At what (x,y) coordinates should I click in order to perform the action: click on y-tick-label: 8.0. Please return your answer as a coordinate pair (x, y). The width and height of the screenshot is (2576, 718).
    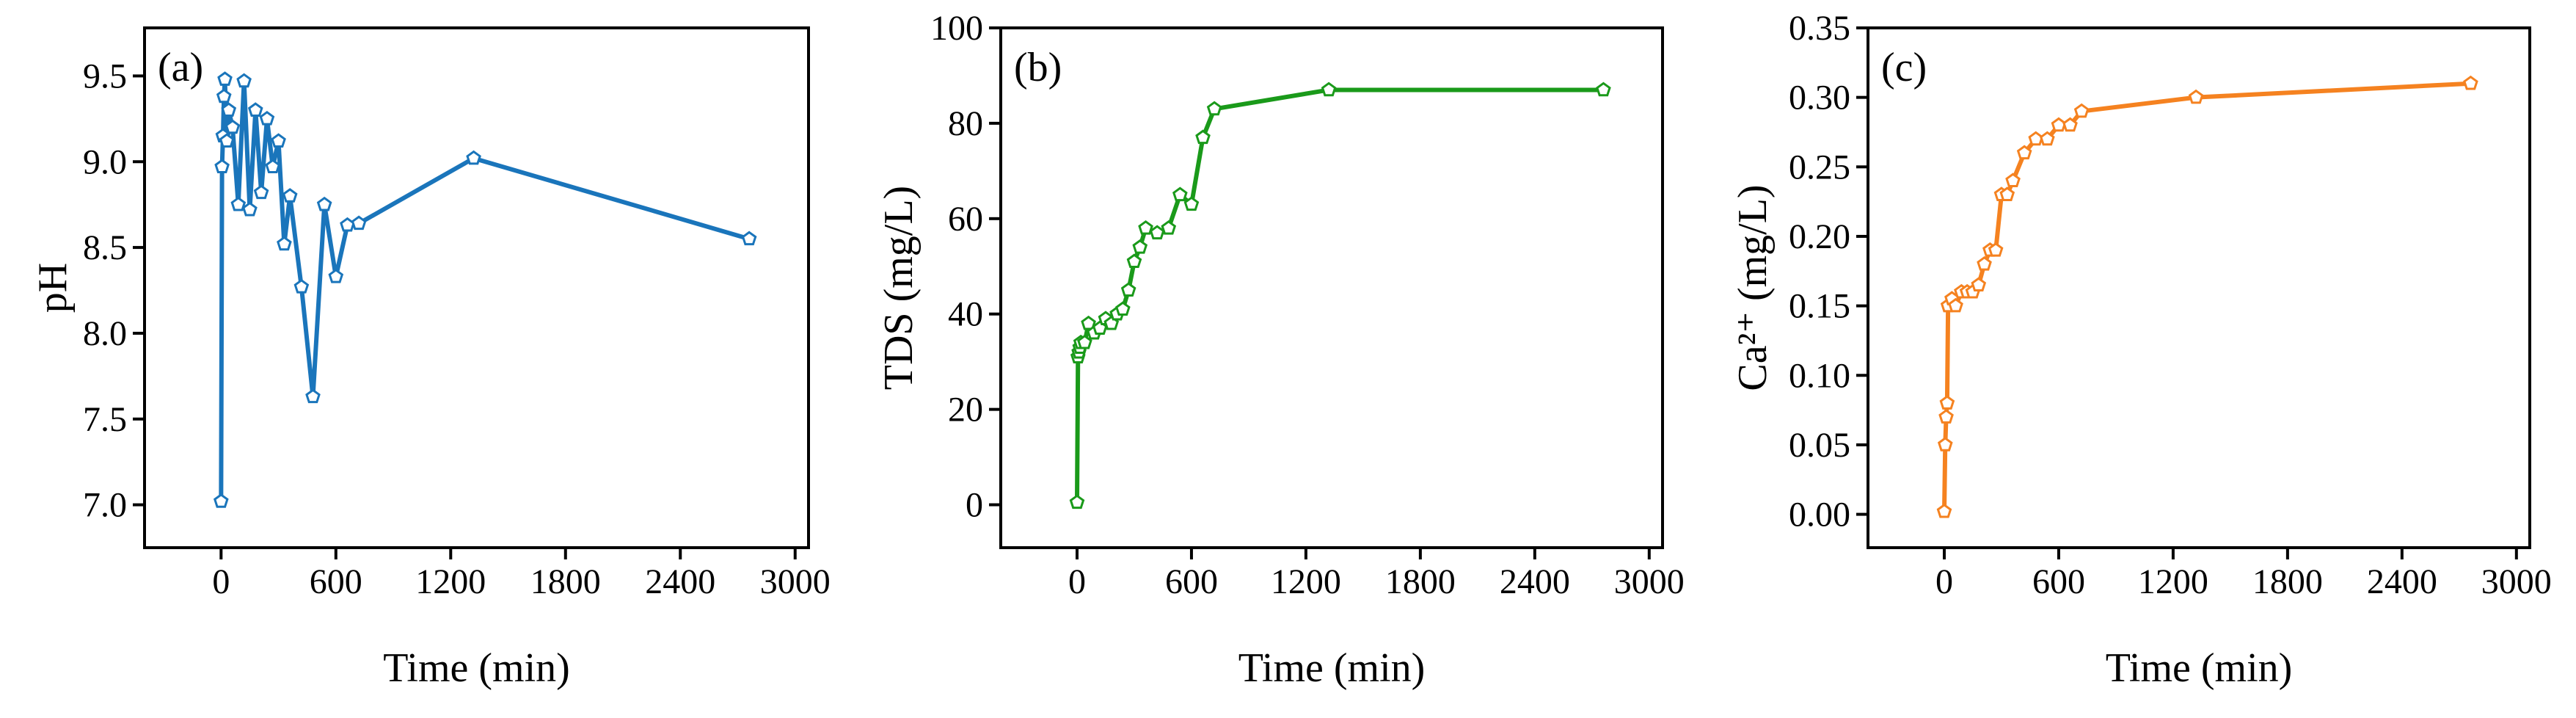
    Looking at the image, I should click on (105, 334).